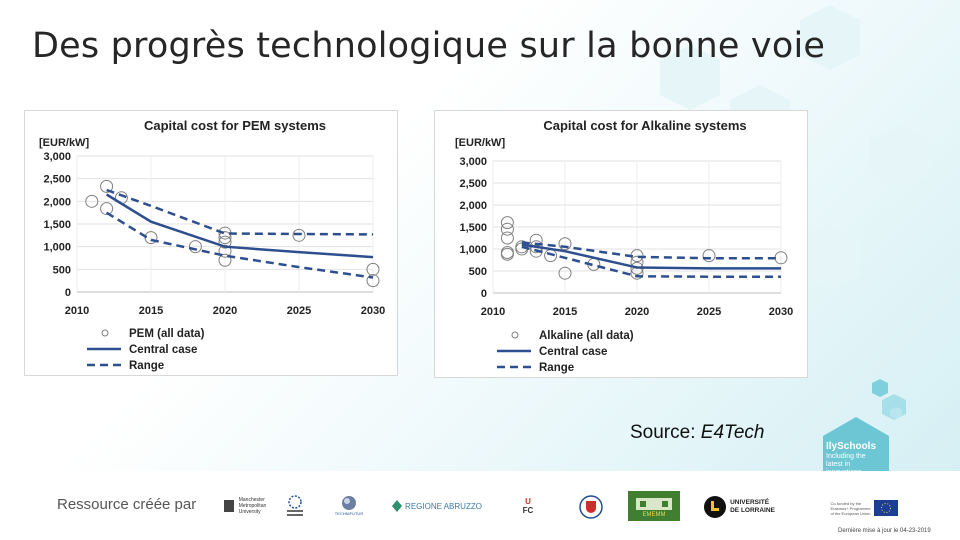  I want to click on x-tick-label: 2030, so click(781, 312).